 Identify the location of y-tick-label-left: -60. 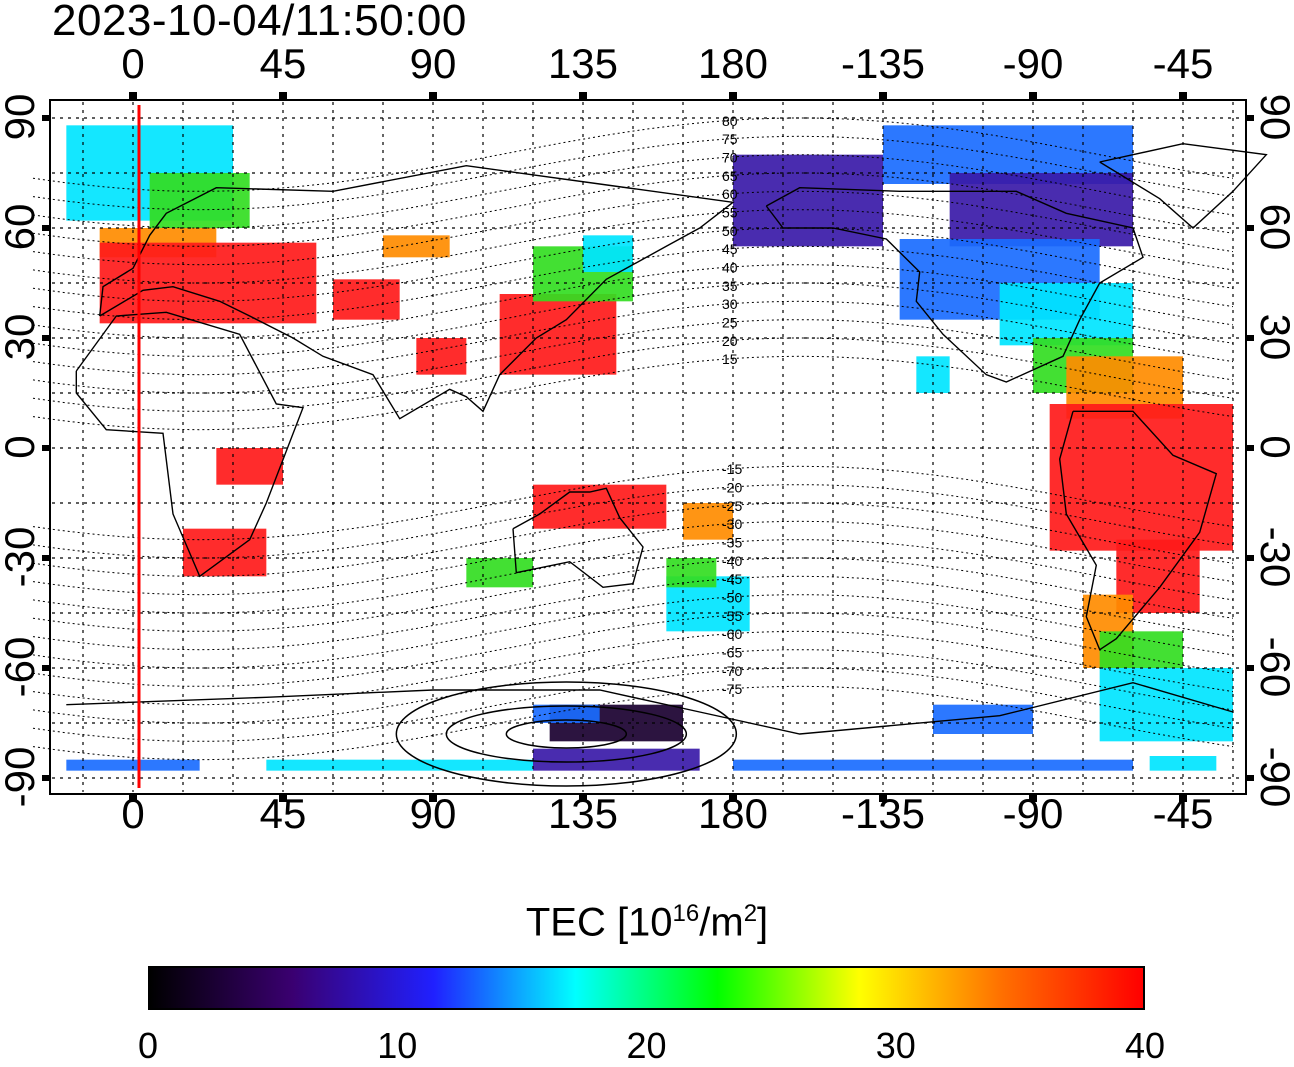
(21, 667).